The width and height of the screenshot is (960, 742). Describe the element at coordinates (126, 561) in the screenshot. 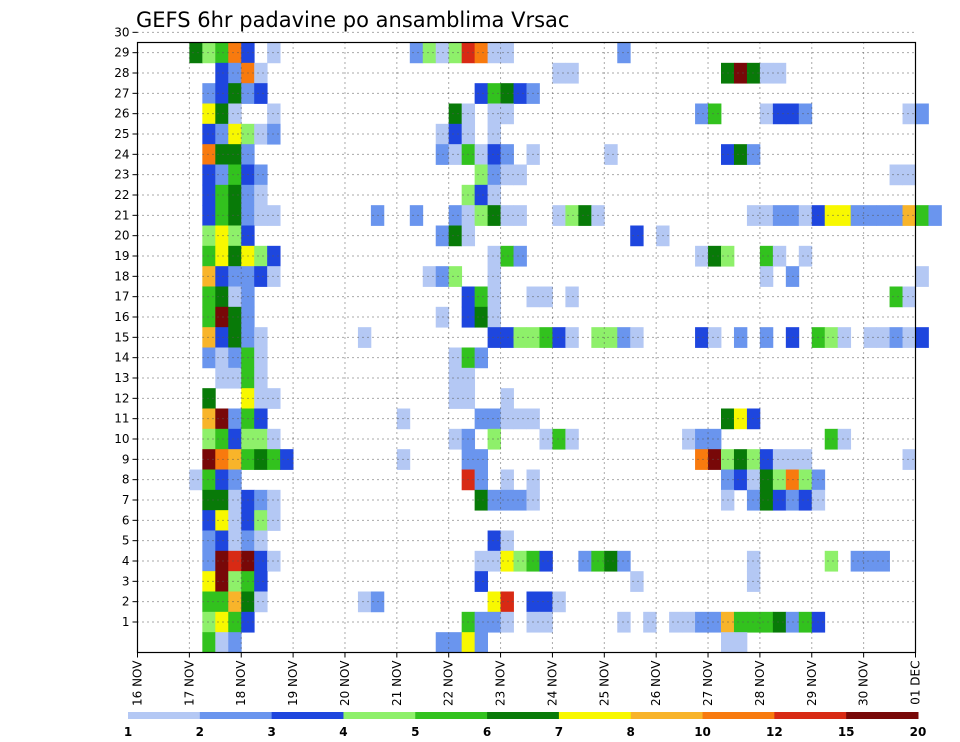

I see `y-tick-label: 4` at that location.